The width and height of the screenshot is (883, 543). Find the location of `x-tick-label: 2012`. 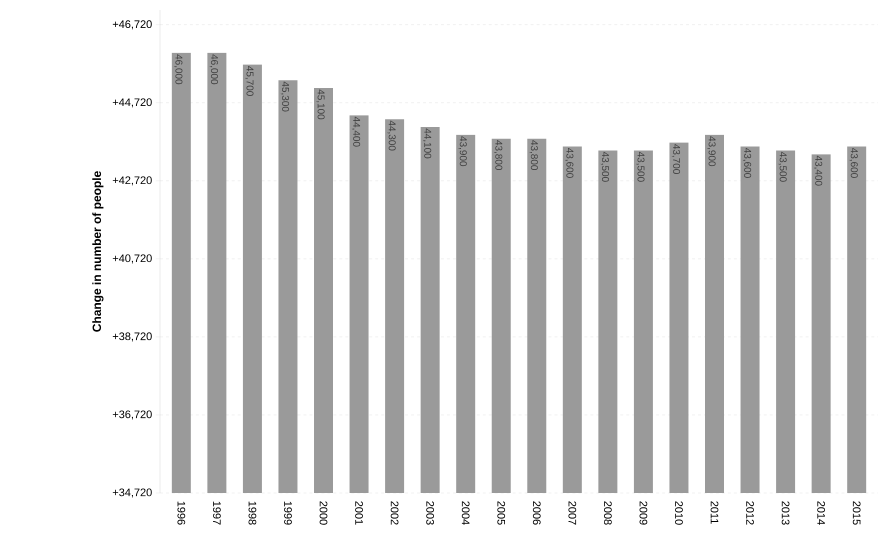

x-tick-label: 2012 is located at coordinates (750, 513).